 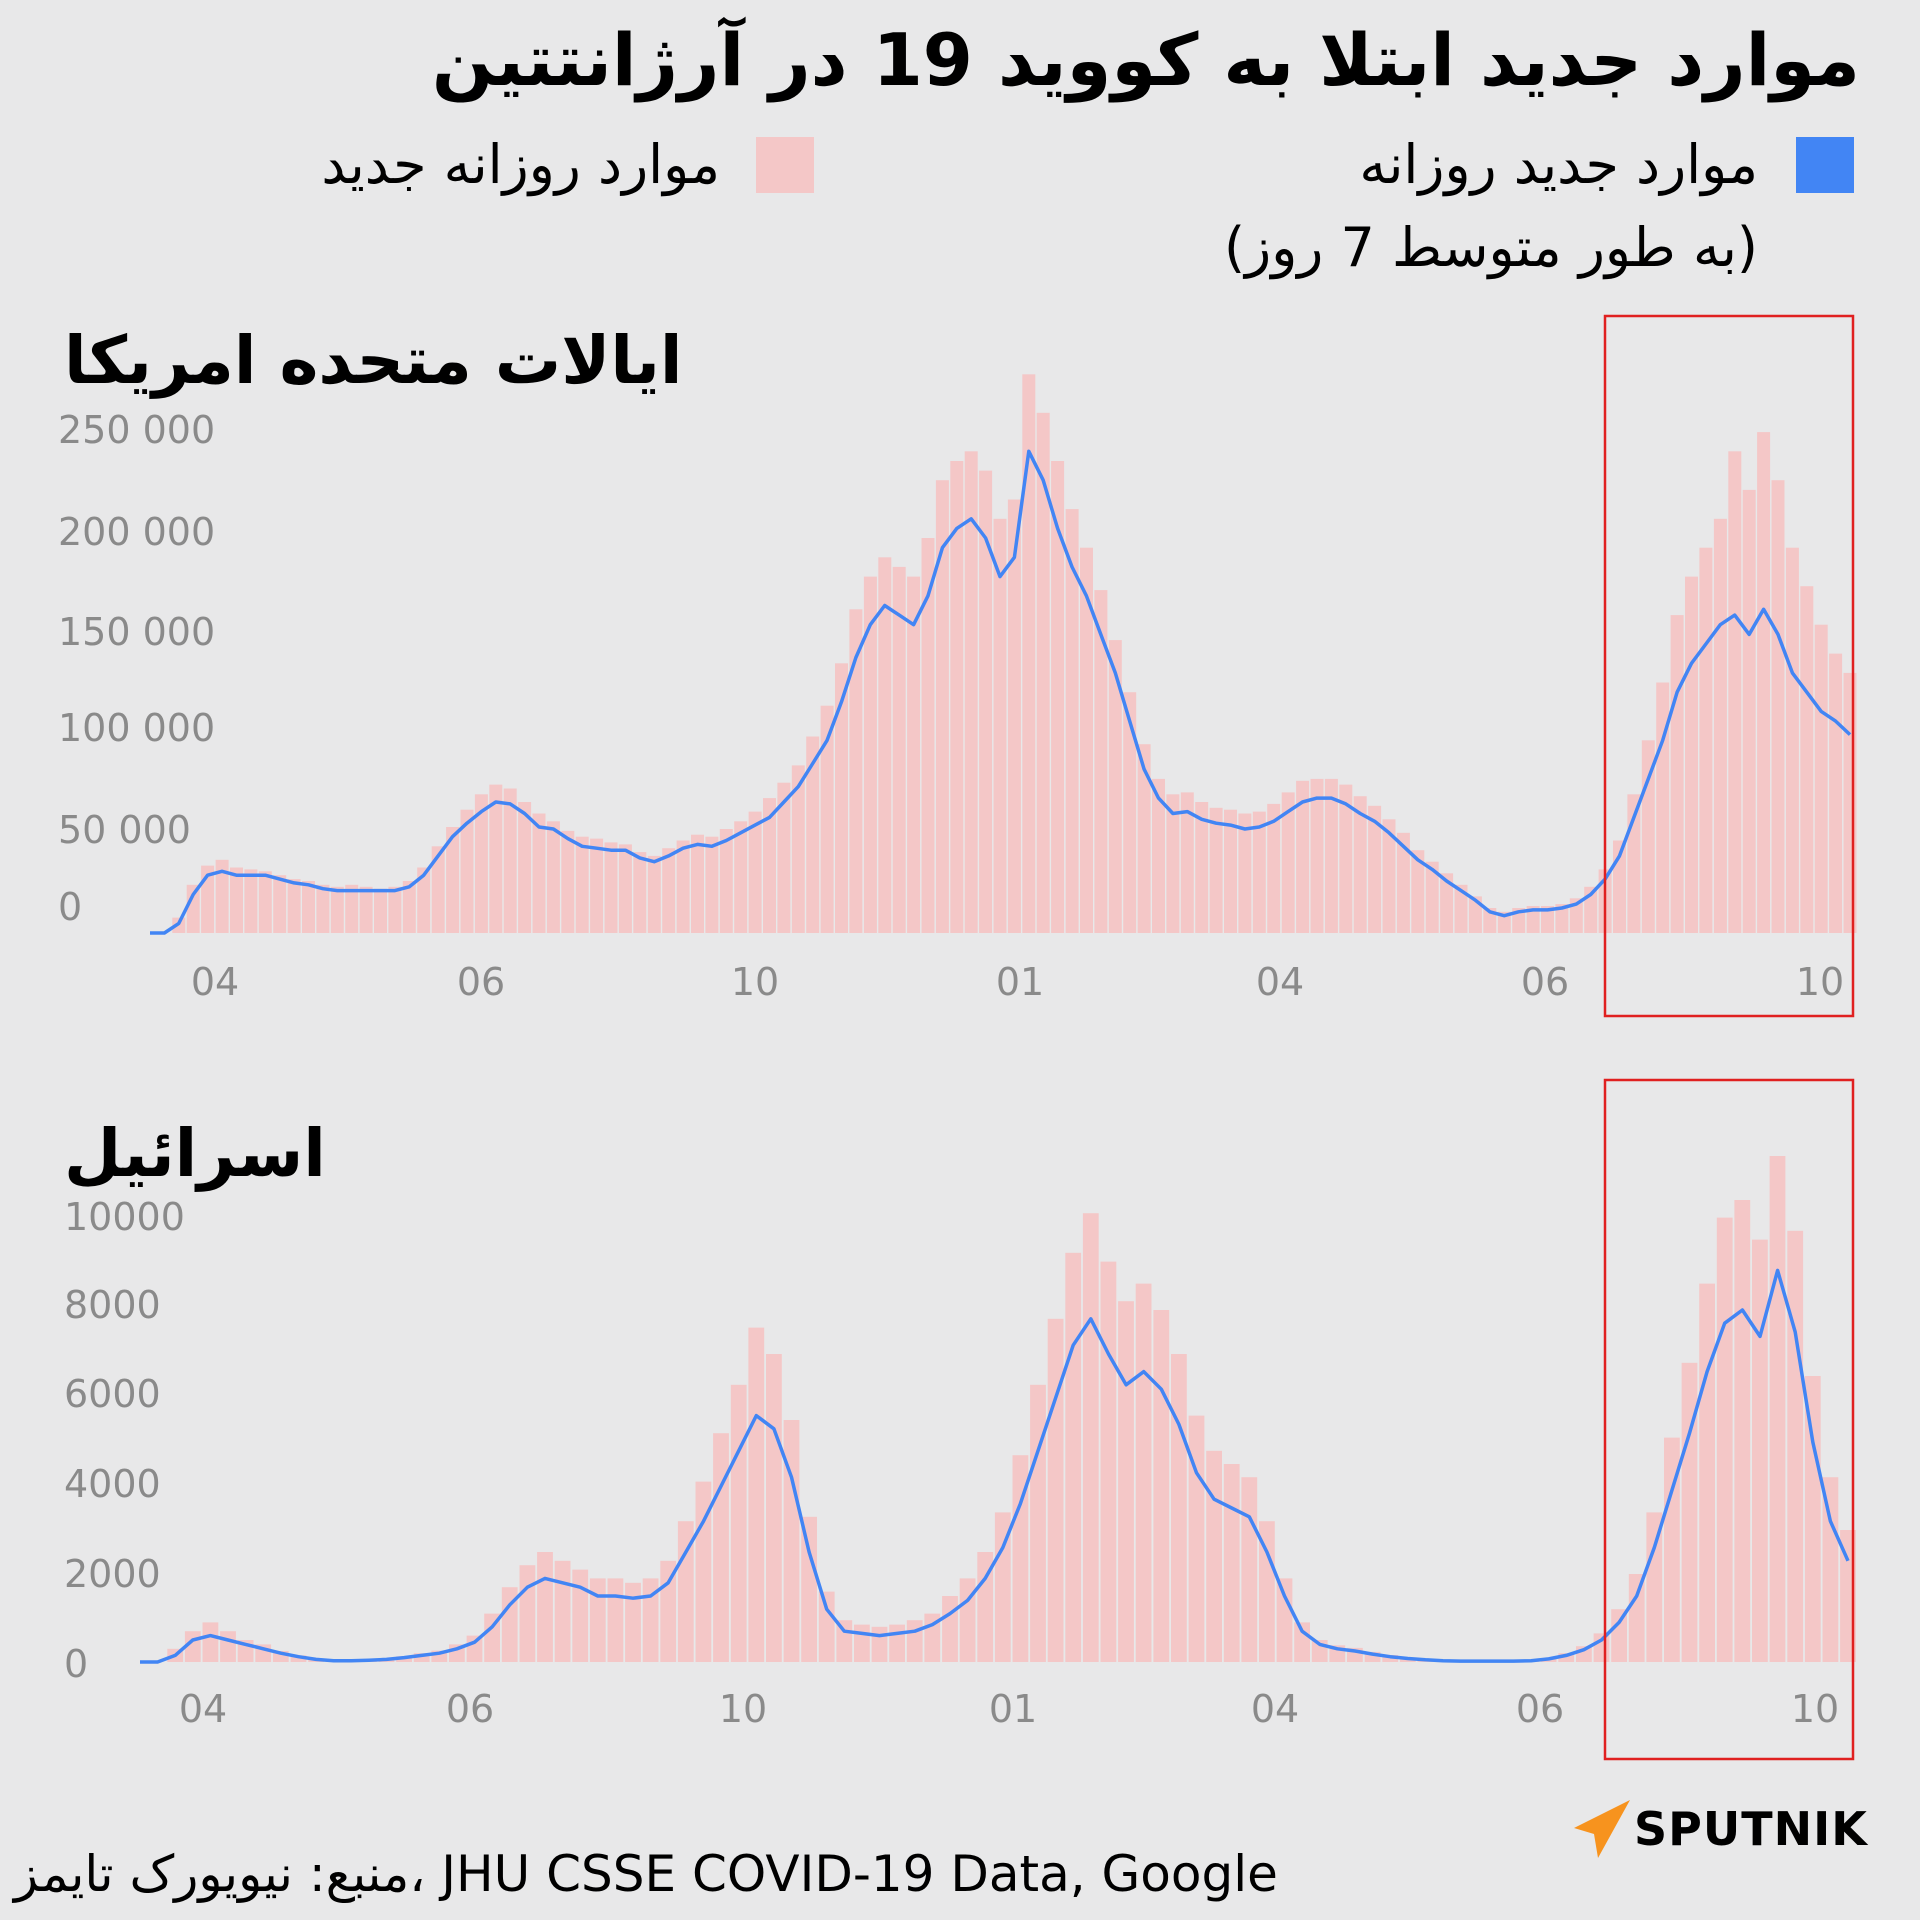 I want to click on x-tick-label-usa-1: 06, so click(x=481, y=982).